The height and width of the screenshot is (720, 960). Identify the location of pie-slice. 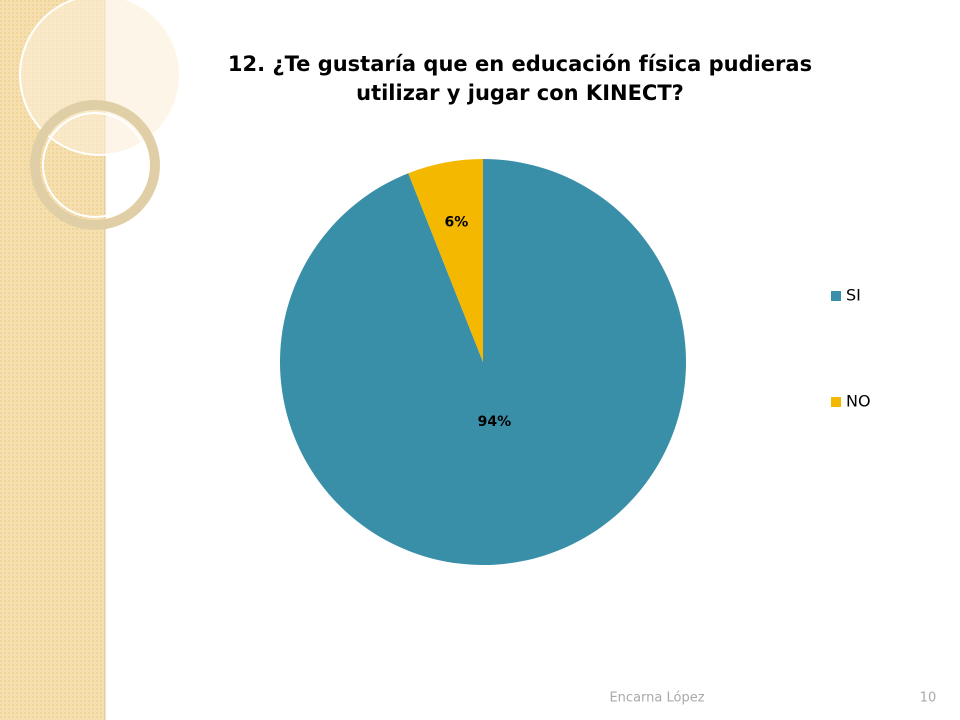
(445, 260).